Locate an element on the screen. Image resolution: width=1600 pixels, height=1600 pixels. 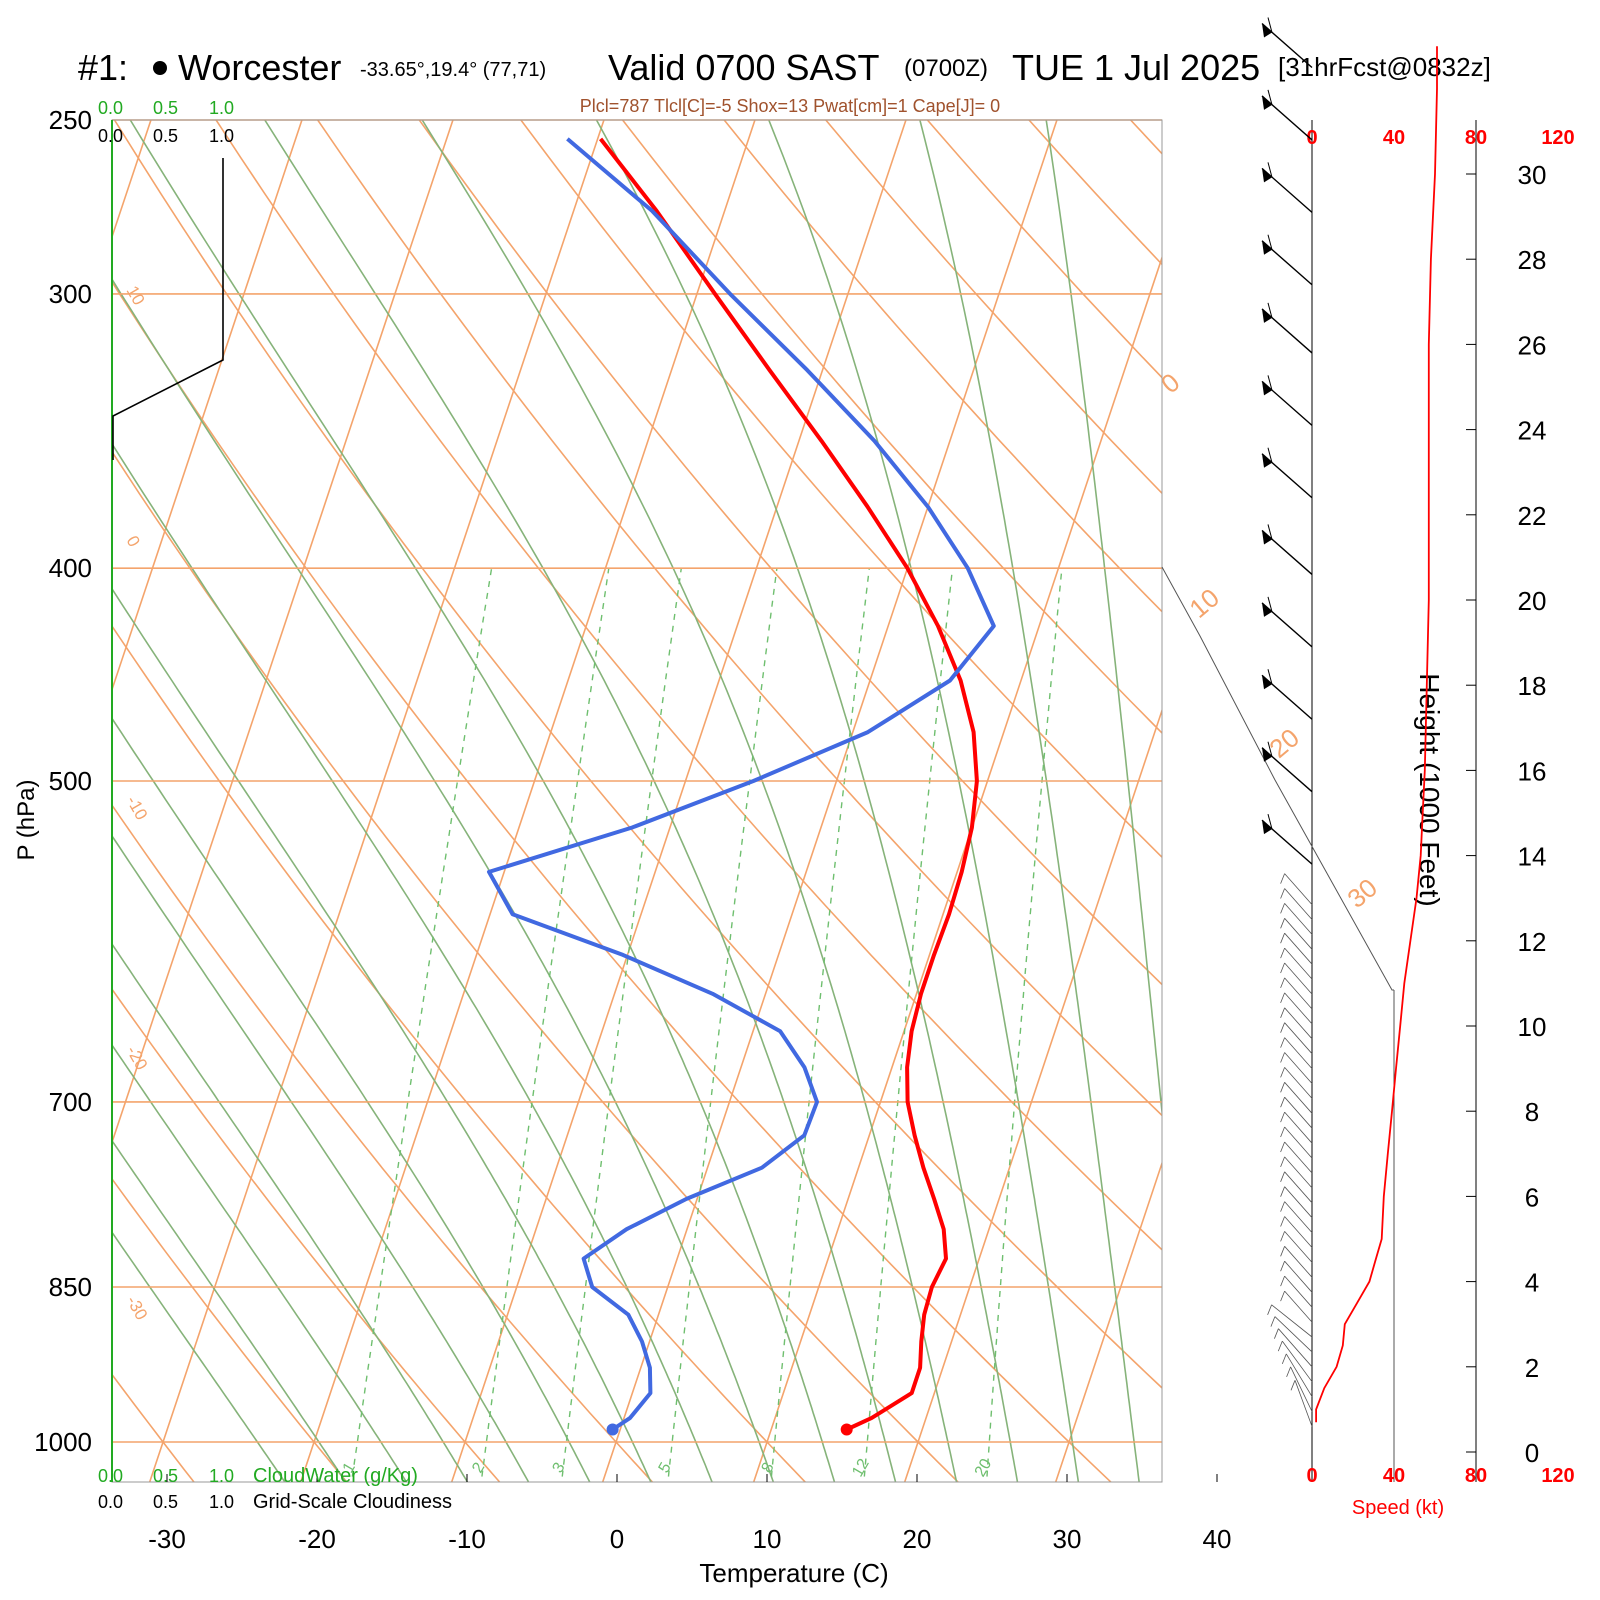
speed-tick-top: 40 is located at coordinates (1394, 138).